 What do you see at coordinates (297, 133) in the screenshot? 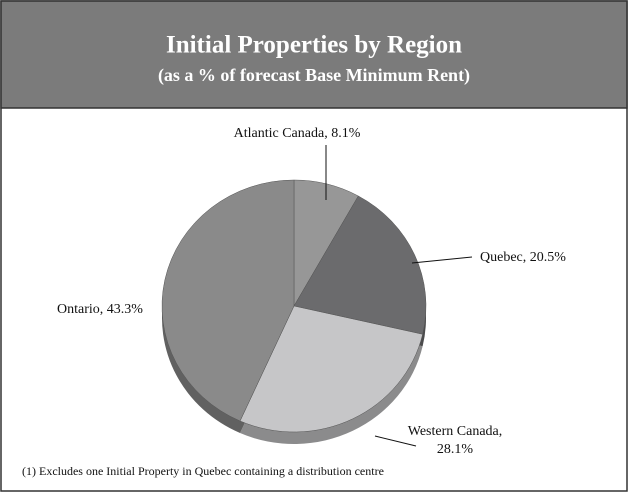
I see `slice-label: Atlantic Canada, 8.1%` at bounding box center [297, 133].